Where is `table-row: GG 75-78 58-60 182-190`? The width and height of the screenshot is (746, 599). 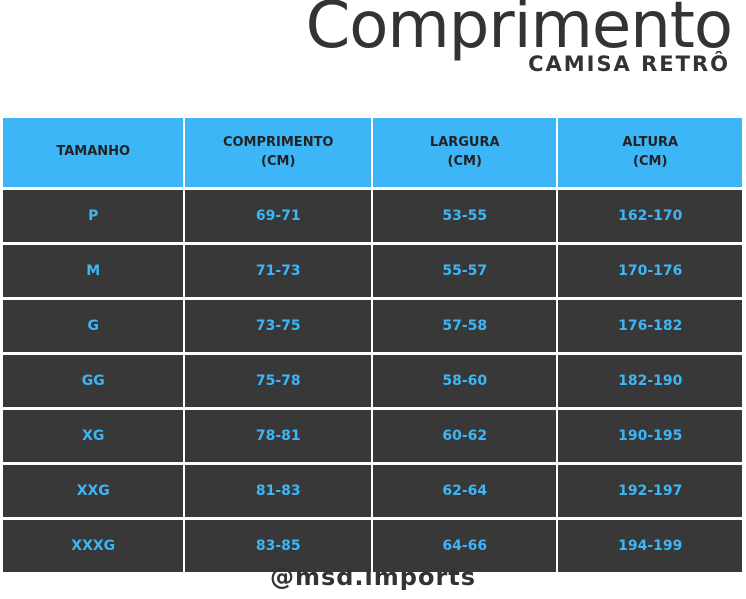 table-row: GG 75-78 58-60 182-190 is located at coordinates (372, 381).